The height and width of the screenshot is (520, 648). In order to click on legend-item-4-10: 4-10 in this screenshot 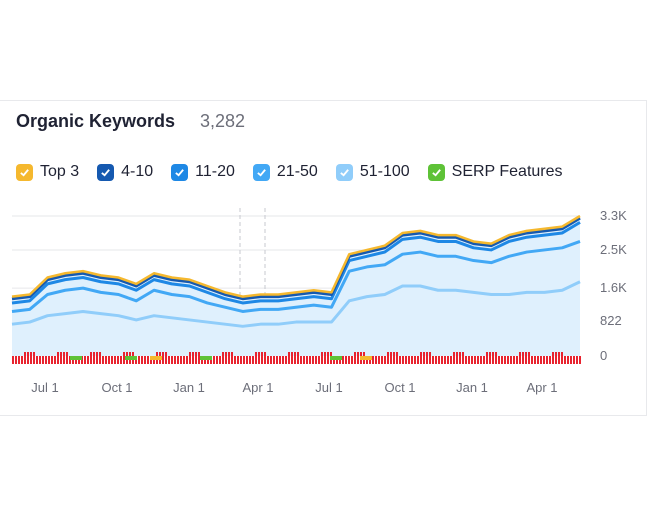, I will do `click(125, 172)`.